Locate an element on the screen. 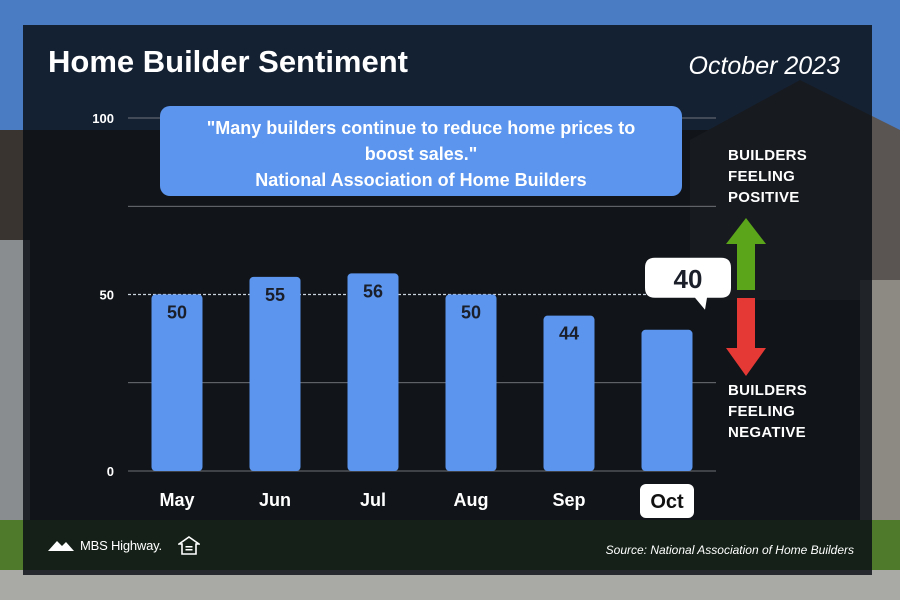 The height and width of the screenshot is (600, 900). legend-negative-label: BUILDERS FEELING NEGATIVE is located at coordinates (768, 411).